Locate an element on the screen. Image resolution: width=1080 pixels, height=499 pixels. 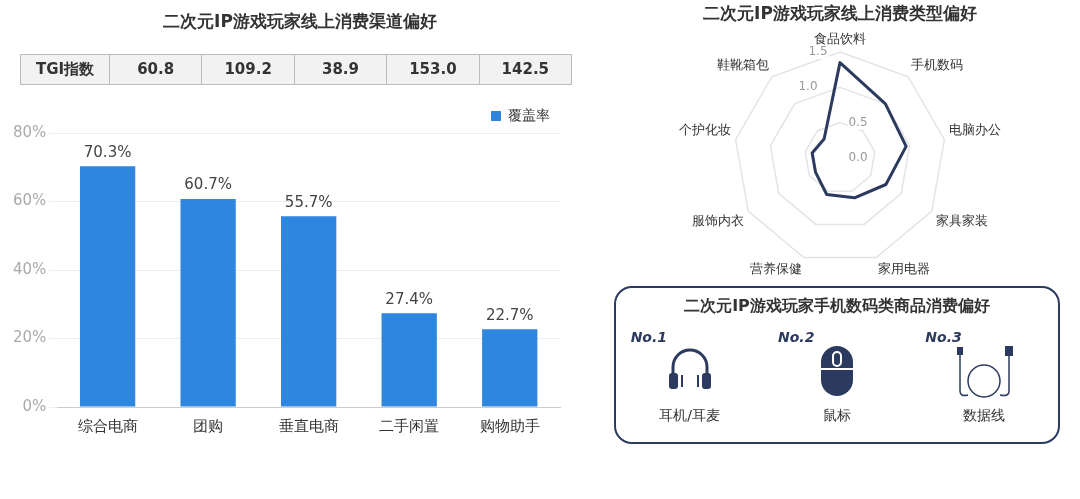
chart-title: 二次元IP游戏玩家线上消费类型偏好 is located at coordinates (840, 12).